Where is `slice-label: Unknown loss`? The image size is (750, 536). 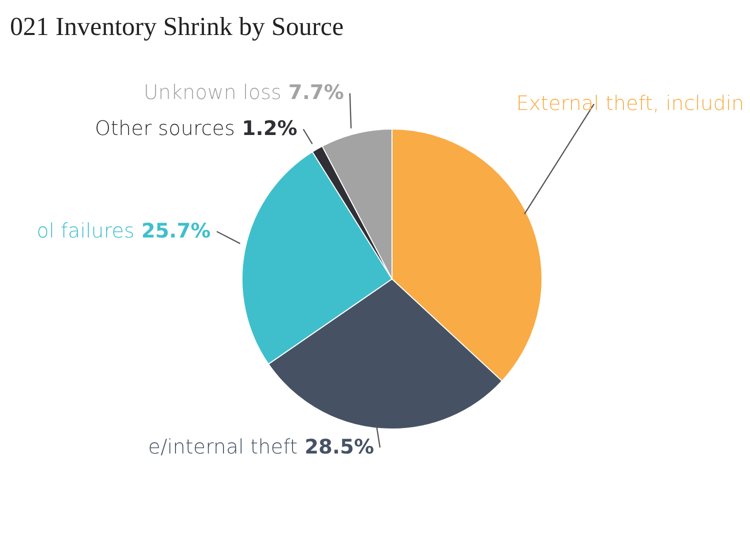
slice-label: Unknown loss is located at coordinates (213, 92).